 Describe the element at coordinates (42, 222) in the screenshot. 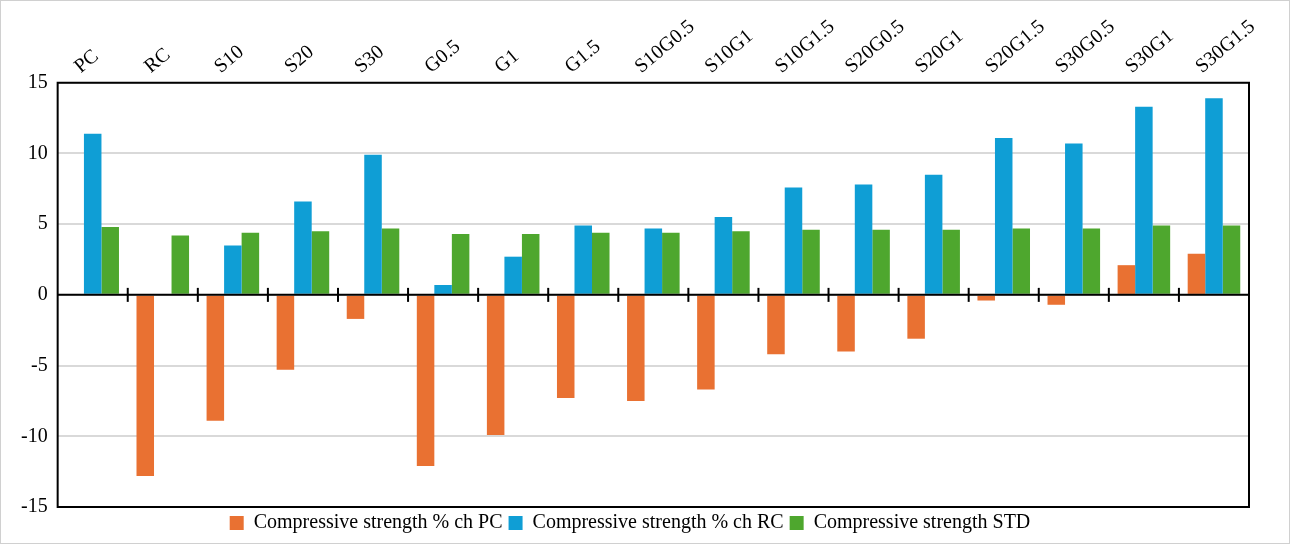

I see `y-tick-label: 5` at that location.